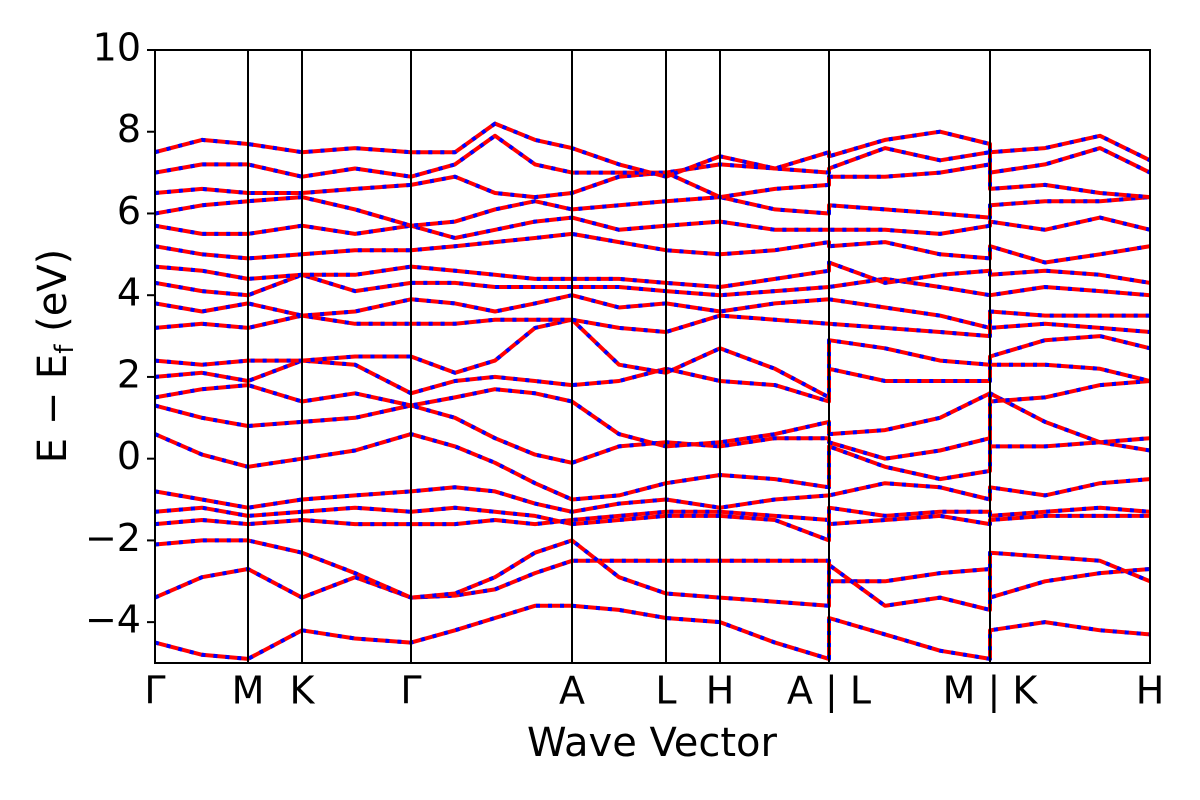  What do you see at coordinates (652, 743) in the screenshot?
I see `x-axis-label: Wave Vector` at bounding box center [652, 743].